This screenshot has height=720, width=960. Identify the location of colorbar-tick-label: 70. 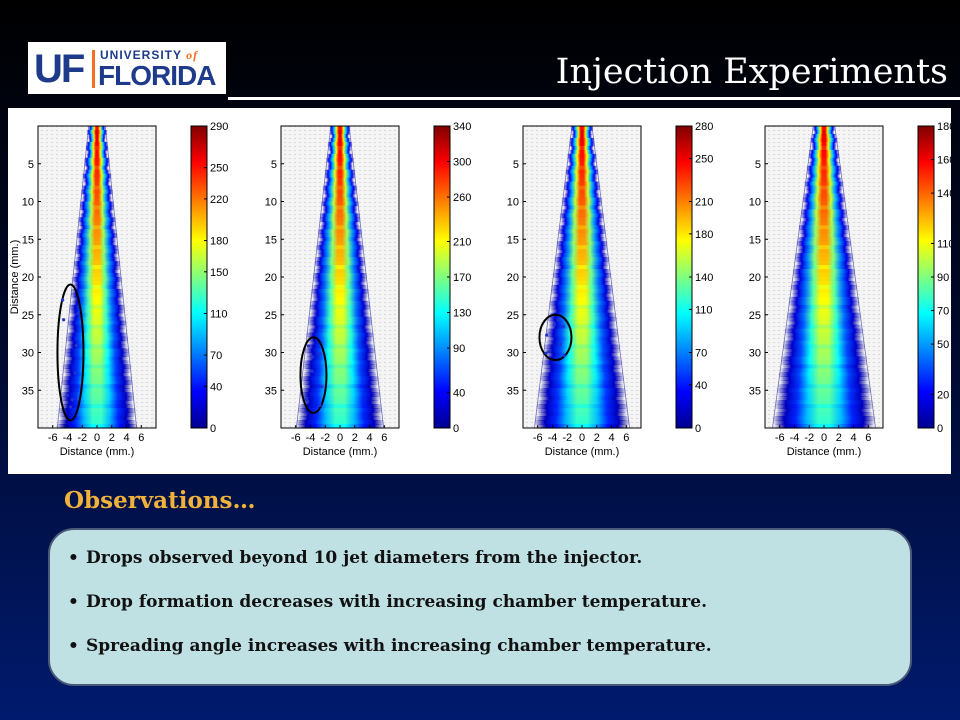
(216, 356).